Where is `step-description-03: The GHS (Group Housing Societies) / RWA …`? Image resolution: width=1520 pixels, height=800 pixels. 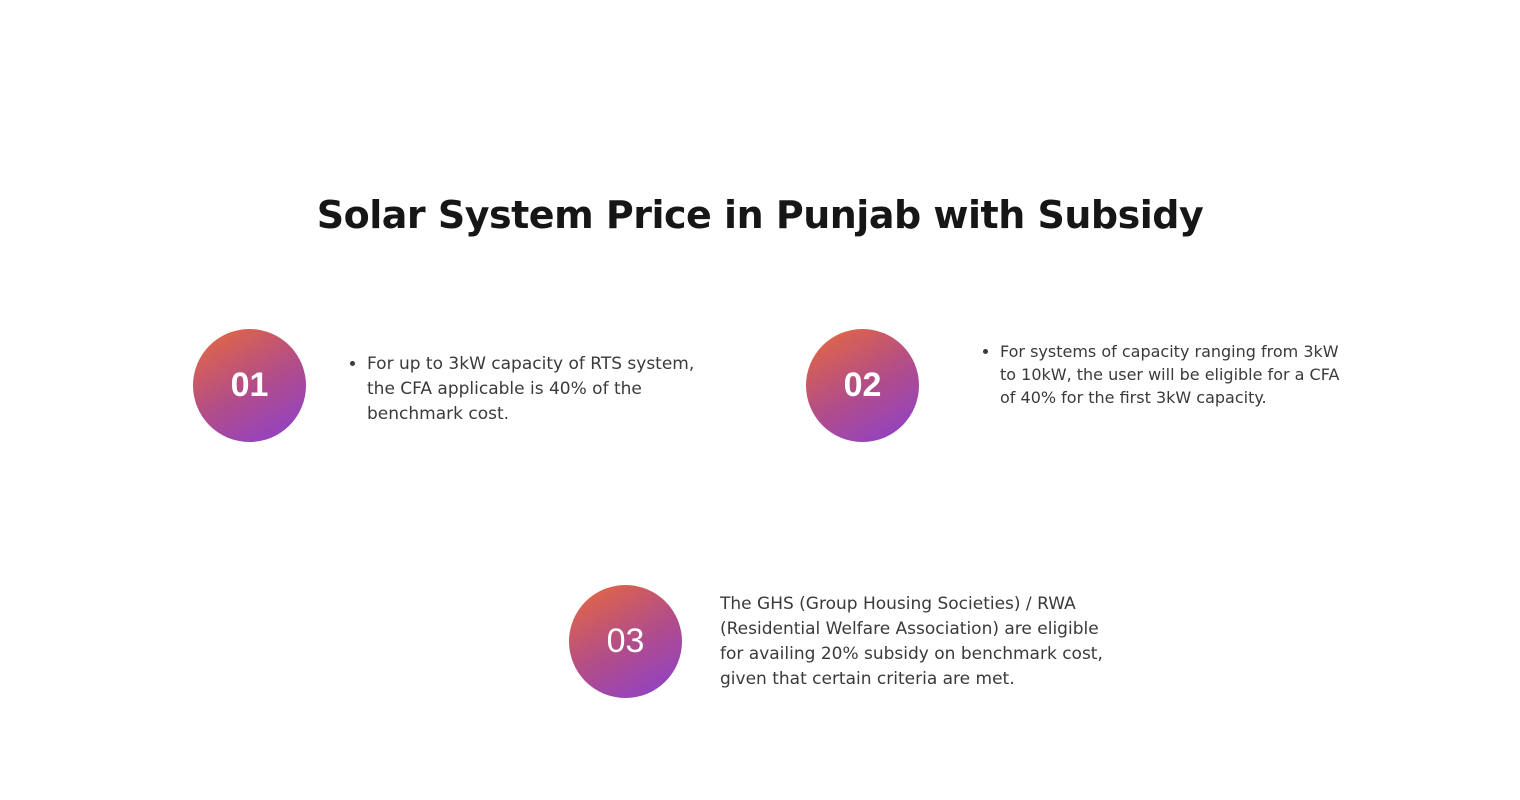
step-description-03: The GHS (Group Housing Societies) / RWA … is located at coordinates (912, 642).